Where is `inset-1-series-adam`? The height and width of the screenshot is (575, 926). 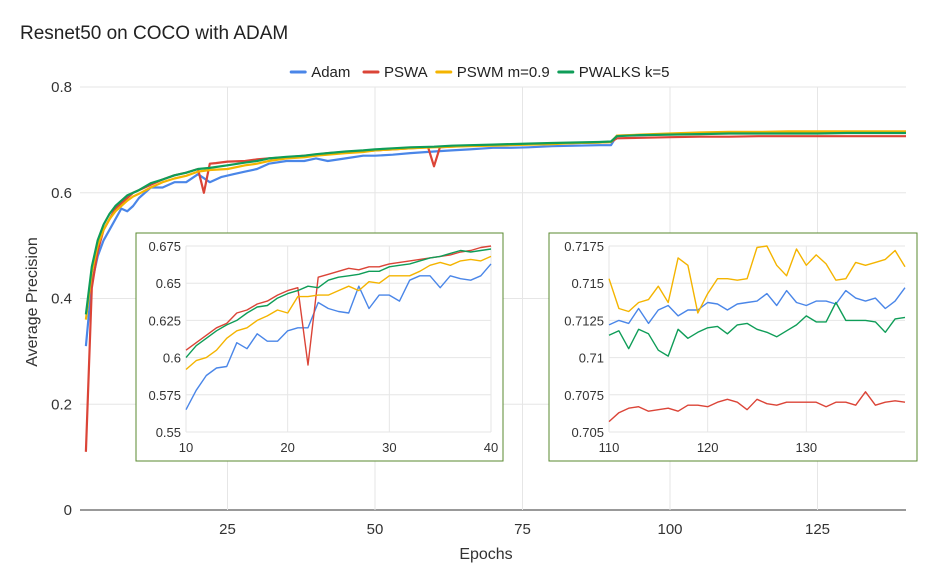
inset-1-series-adam is located at coordinates (757, 306).